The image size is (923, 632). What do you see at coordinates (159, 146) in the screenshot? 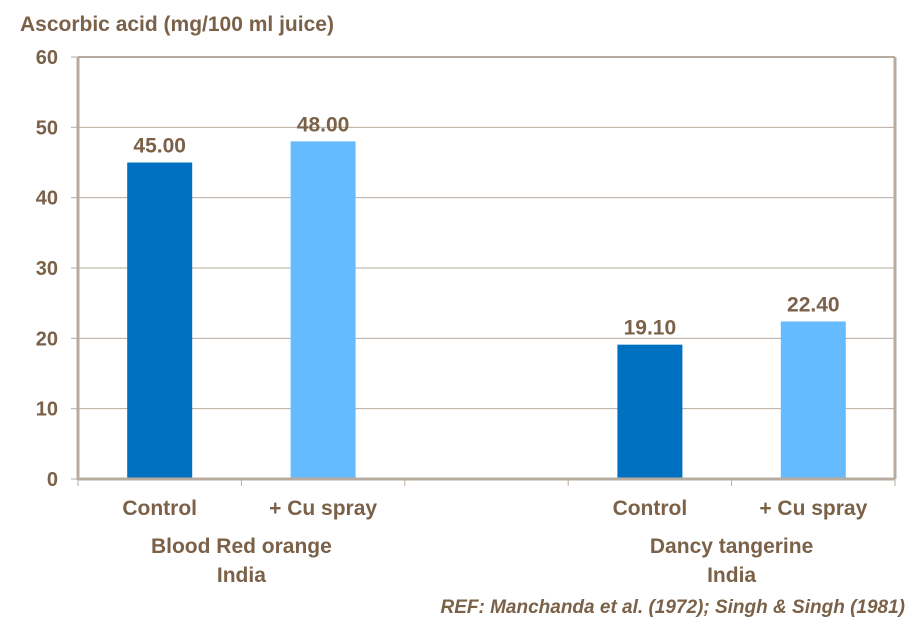
I see `data-label: 45.00` at bounding box center [159, 146].